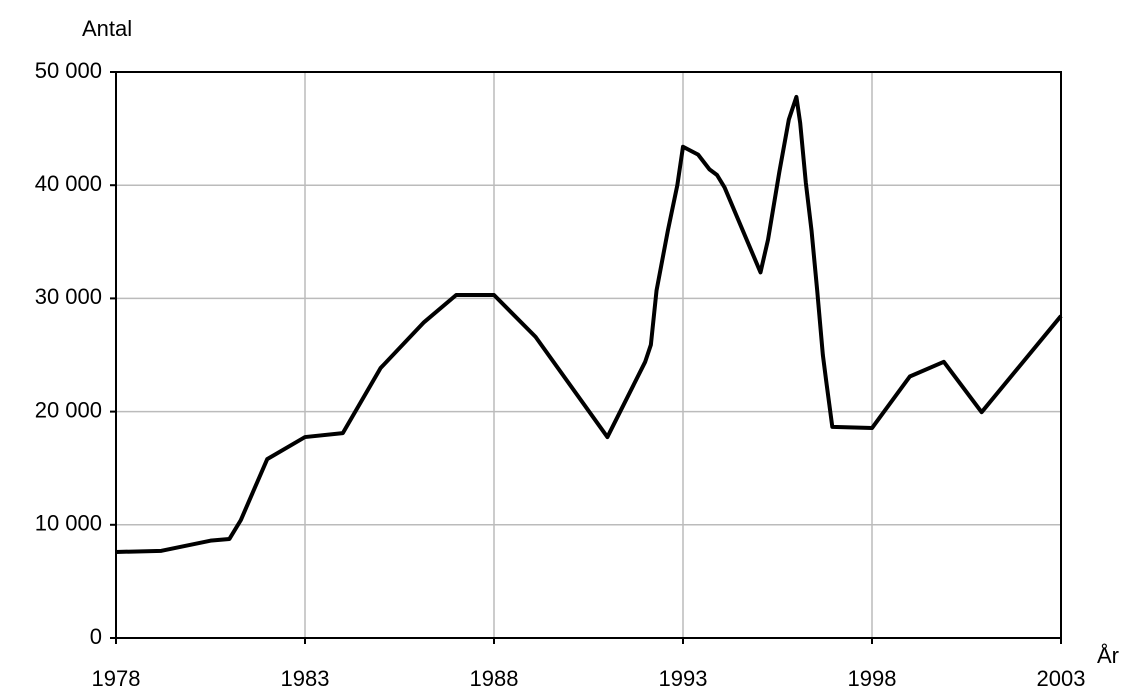 Image resolution: width=1129 pixels, height=699 pixels. I want to click on x-tick-label: 1998, so click(872, 678).